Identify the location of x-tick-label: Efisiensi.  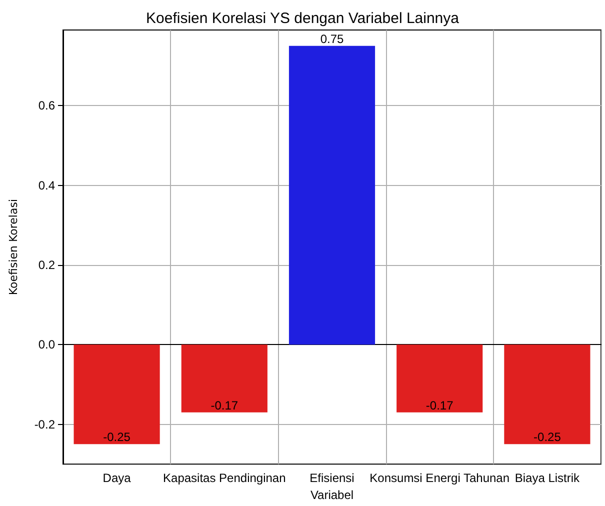
(332, 478).